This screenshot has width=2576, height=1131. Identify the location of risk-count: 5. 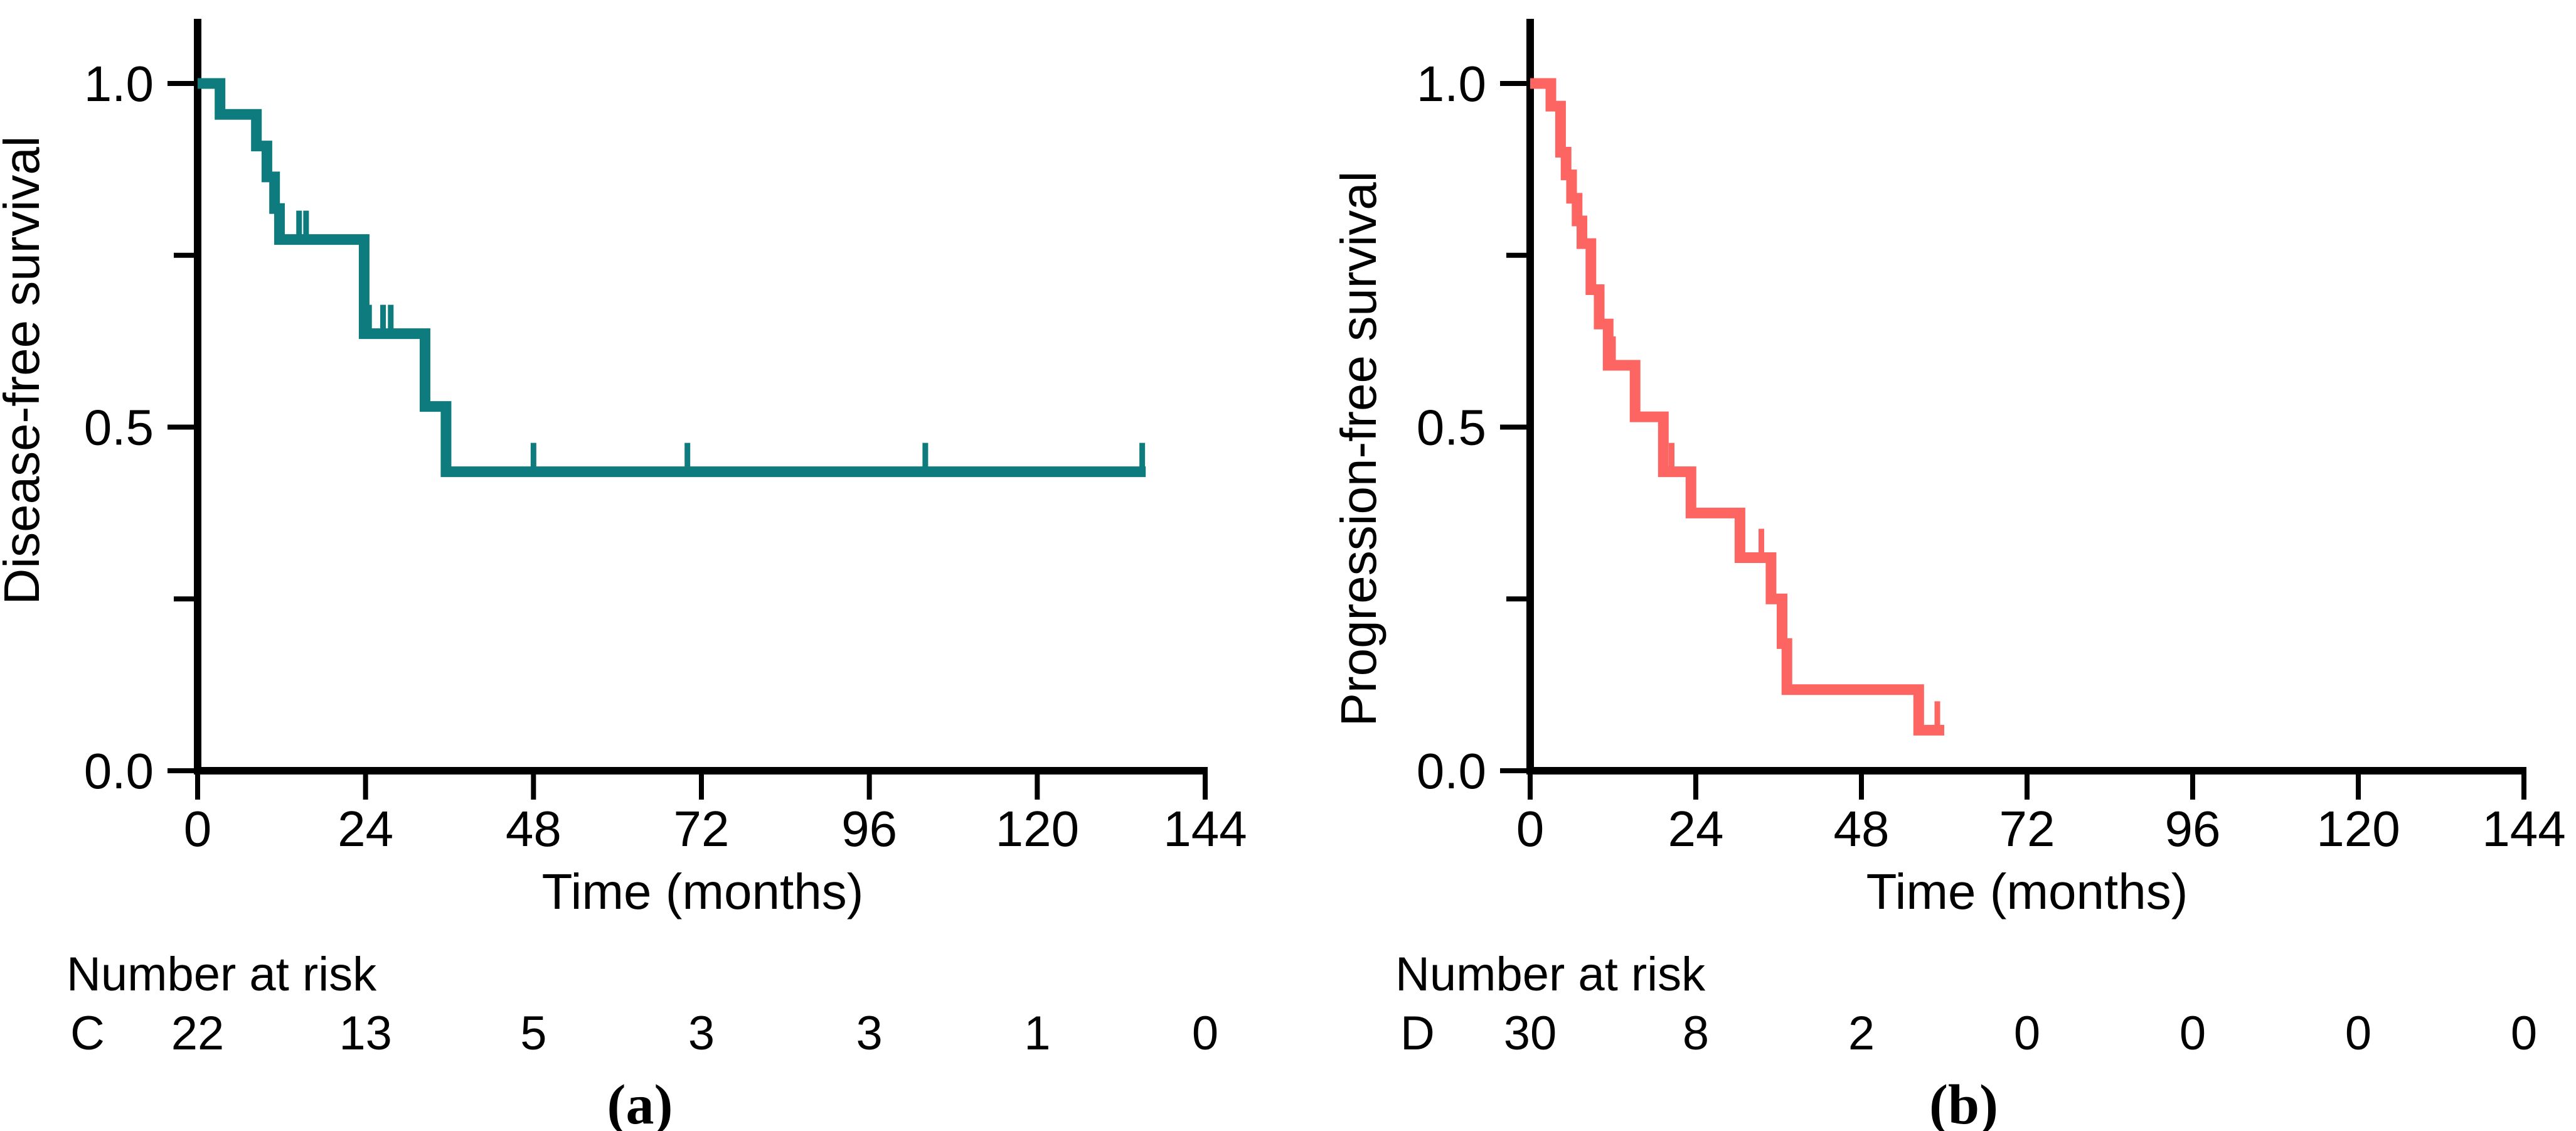
(533, 1033).